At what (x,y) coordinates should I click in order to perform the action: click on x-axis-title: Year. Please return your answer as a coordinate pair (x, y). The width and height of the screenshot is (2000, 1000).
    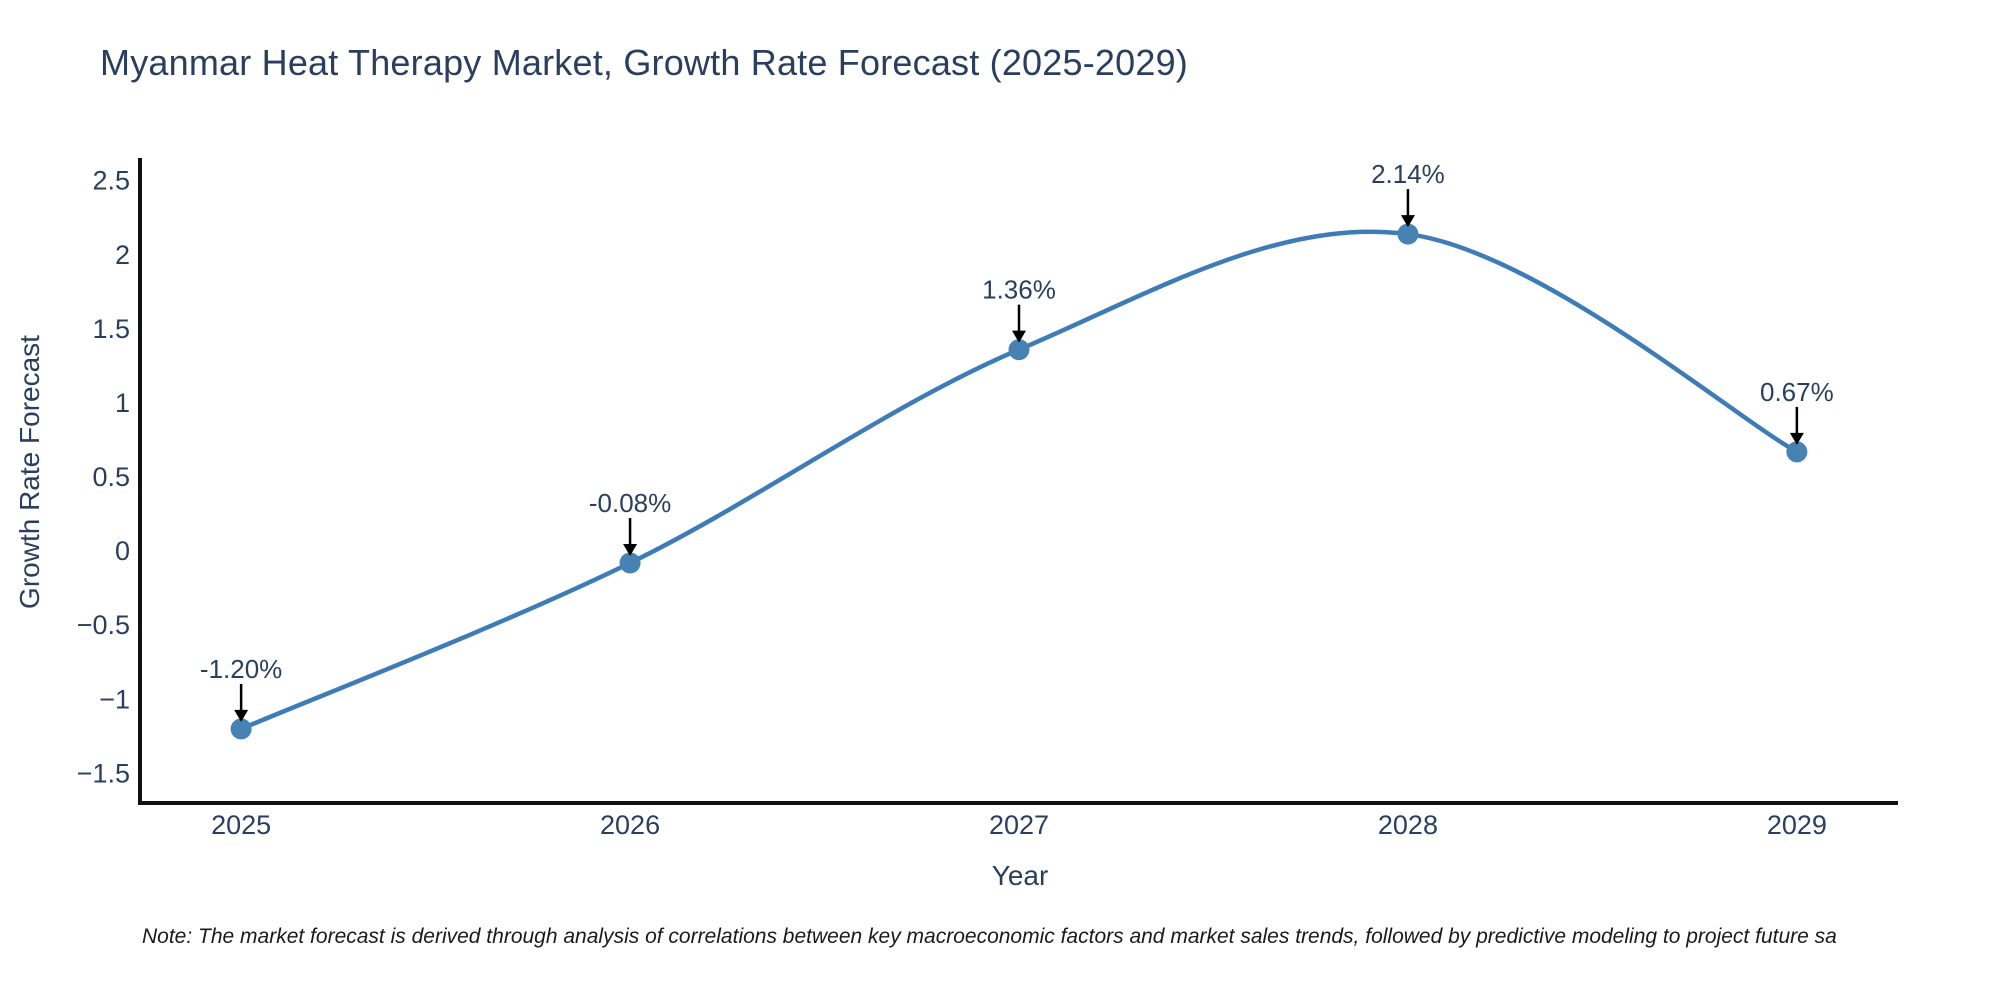
    Looking at the image, I should click on (1020, 875).